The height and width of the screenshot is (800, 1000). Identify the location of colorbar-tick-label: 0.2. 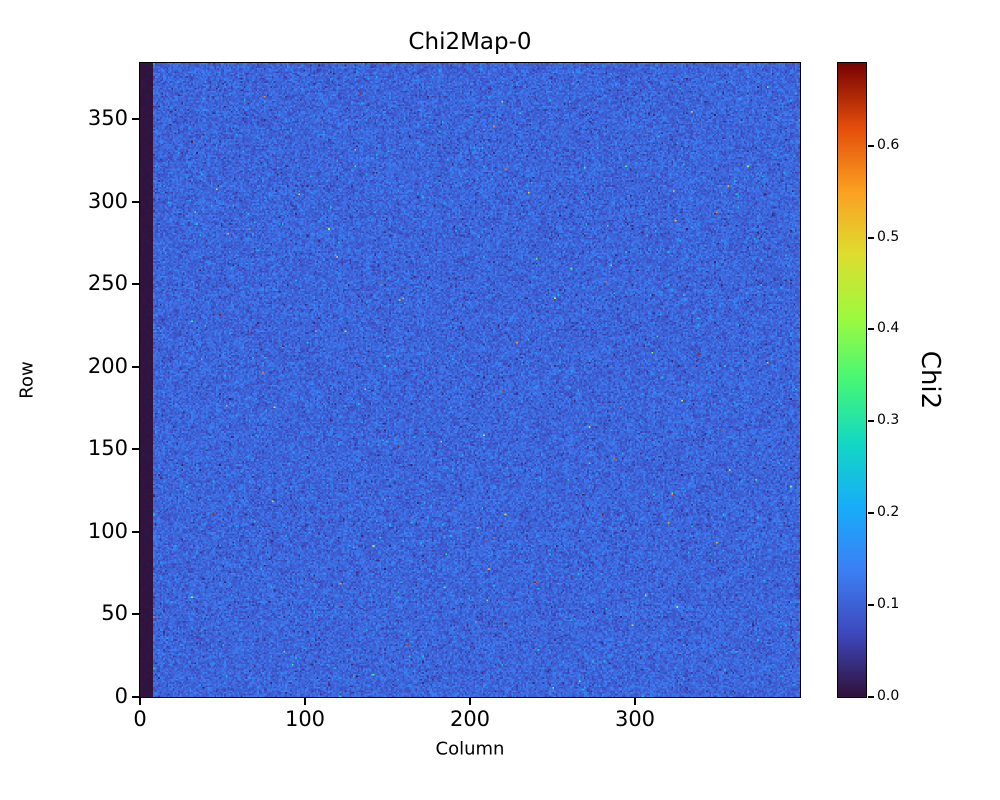
(888, 512).